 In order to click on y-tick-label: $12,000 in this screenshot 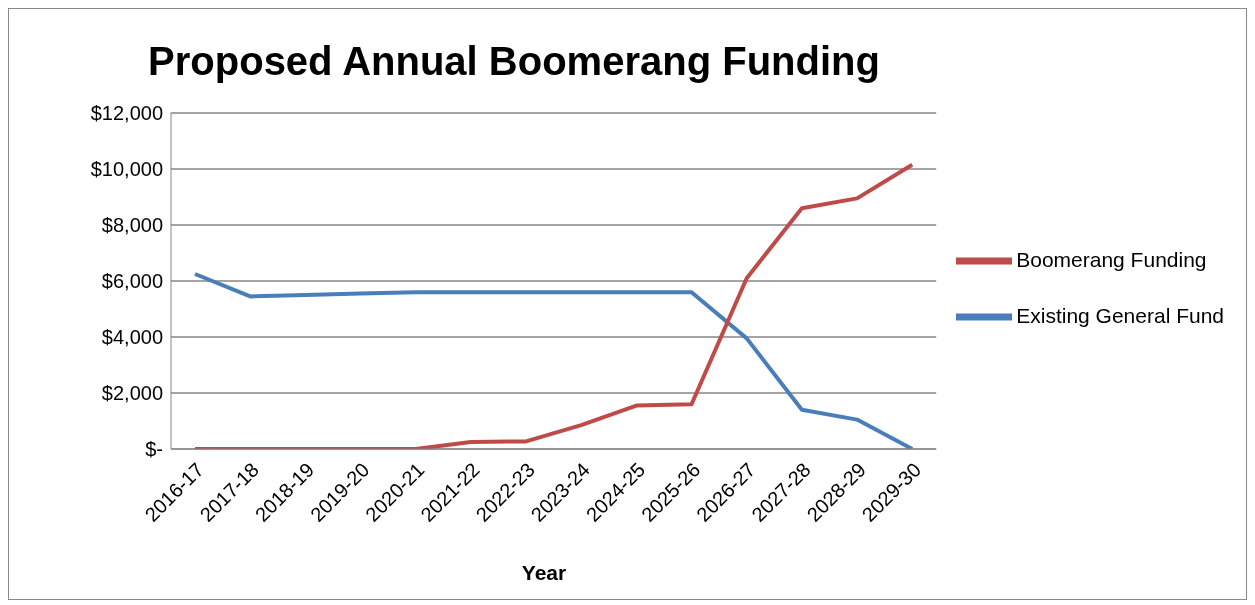, I will do `click(126, 113)`.